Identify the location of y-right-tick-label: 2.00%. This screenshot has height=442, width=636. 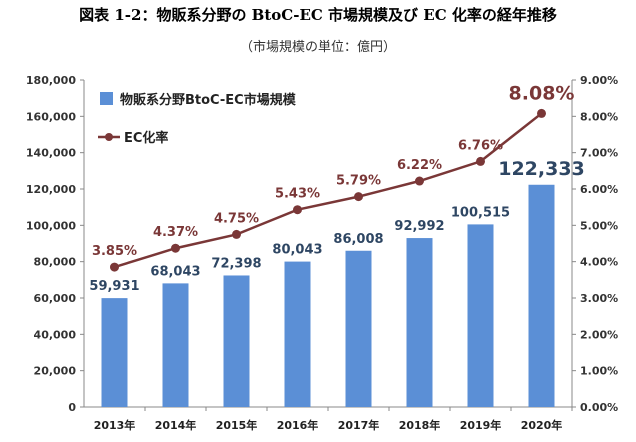
(599, 334).